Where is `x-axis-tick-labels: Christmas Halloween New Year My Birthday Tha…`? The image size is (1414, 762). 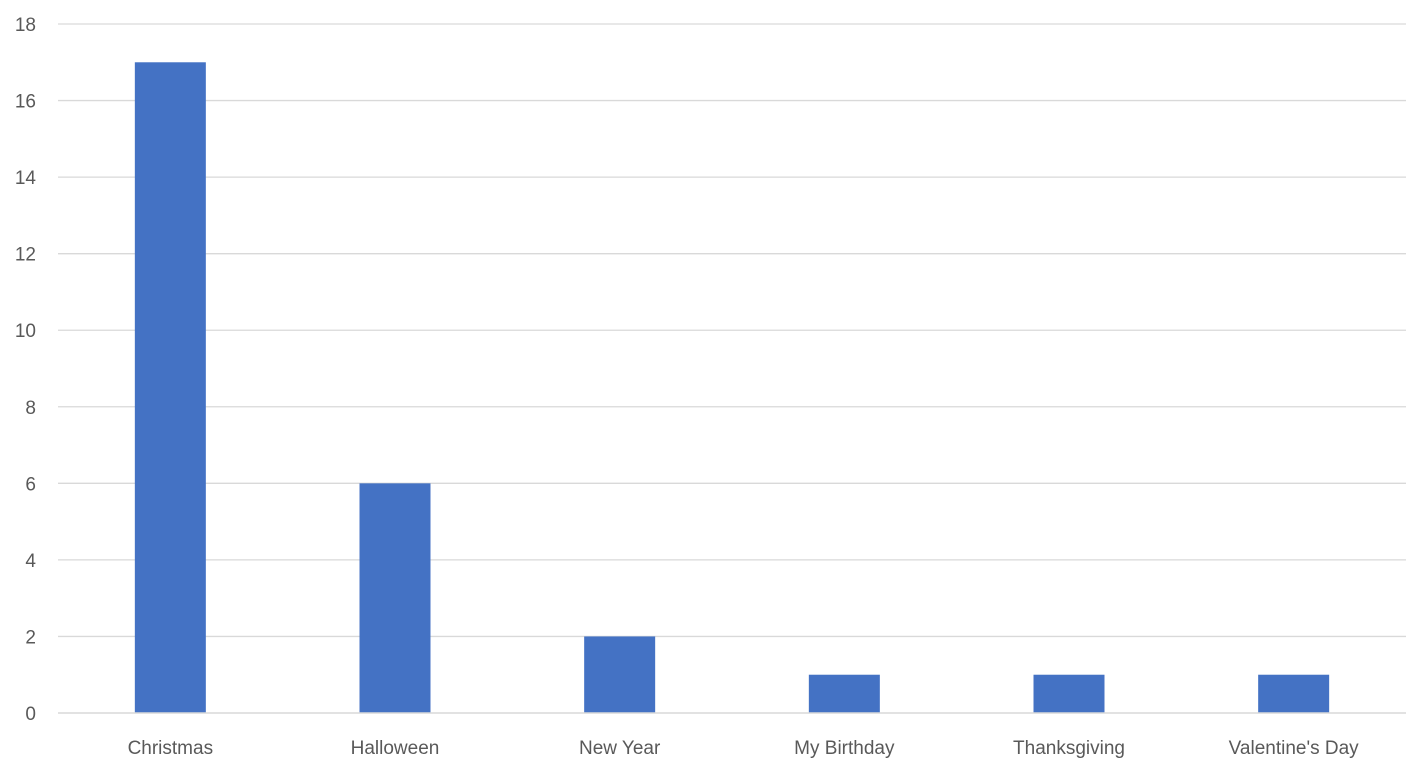
x-axis-tick-labels: Christmas Halloween New Year My Birthday Tha… is located at coordinates (744, 748).